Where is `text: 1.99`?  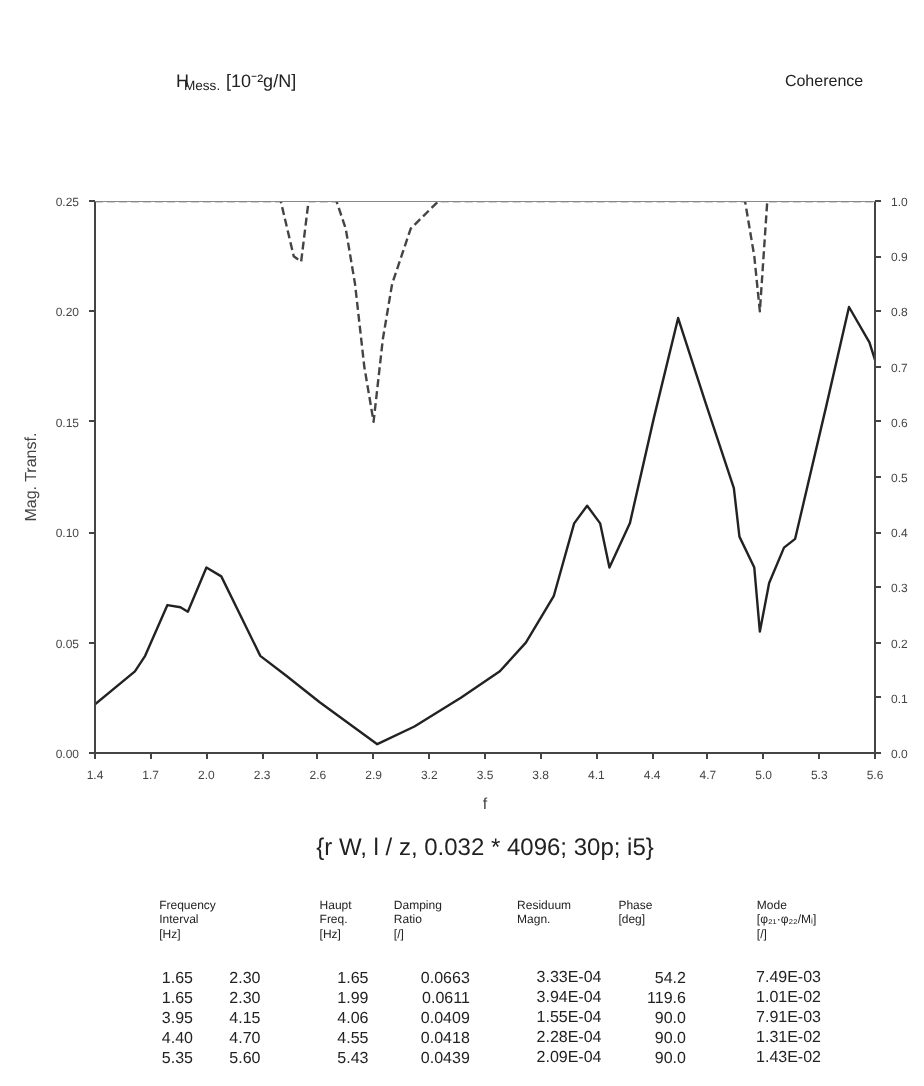
text: 1.99 is located at coordinates (353, 998).